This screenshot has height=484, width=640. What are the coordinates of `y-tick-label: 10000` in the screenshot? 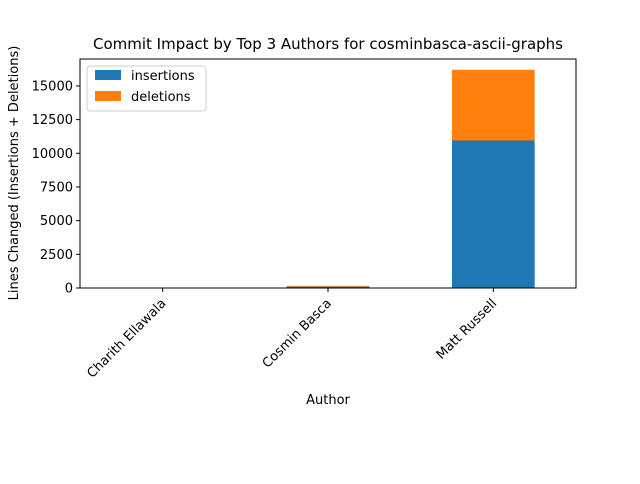 It's located at (52, 154).